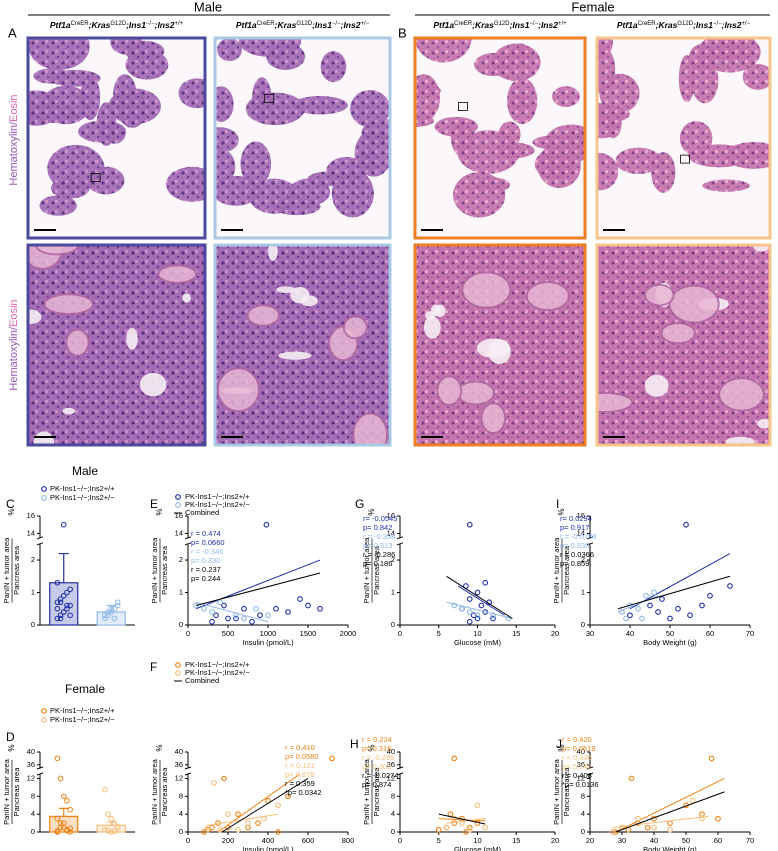 The width and height of the screenshot is (778, 851). What do you see at coordinates (181, 795) in the screenshot?
I see `y-tick-label: 8` at bounding box center [181, 795].